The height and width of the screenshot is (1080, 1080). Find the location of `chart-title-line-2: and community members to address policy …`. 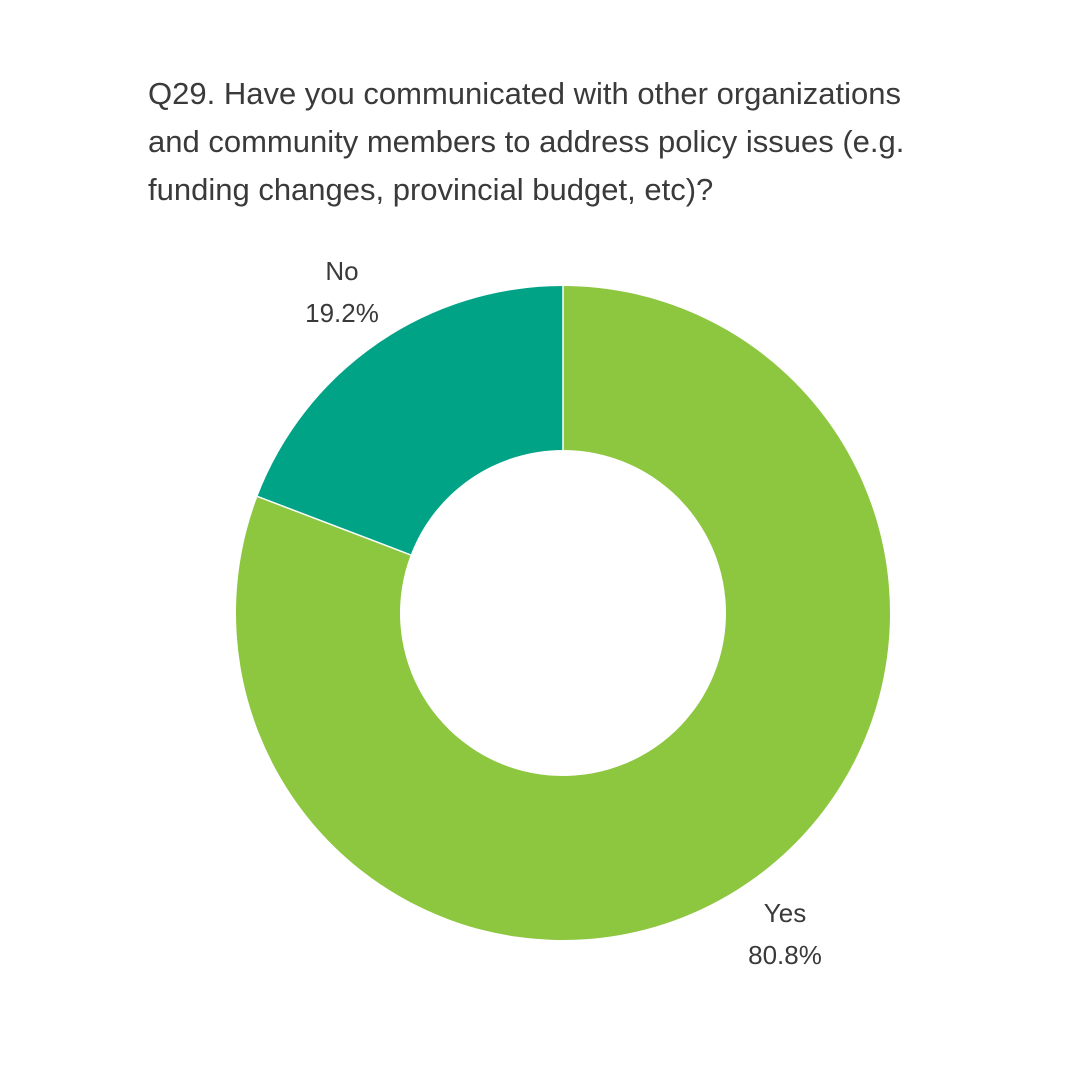

chart-title-line-2: and community members to address policy … is located at coordinates (526, 141).